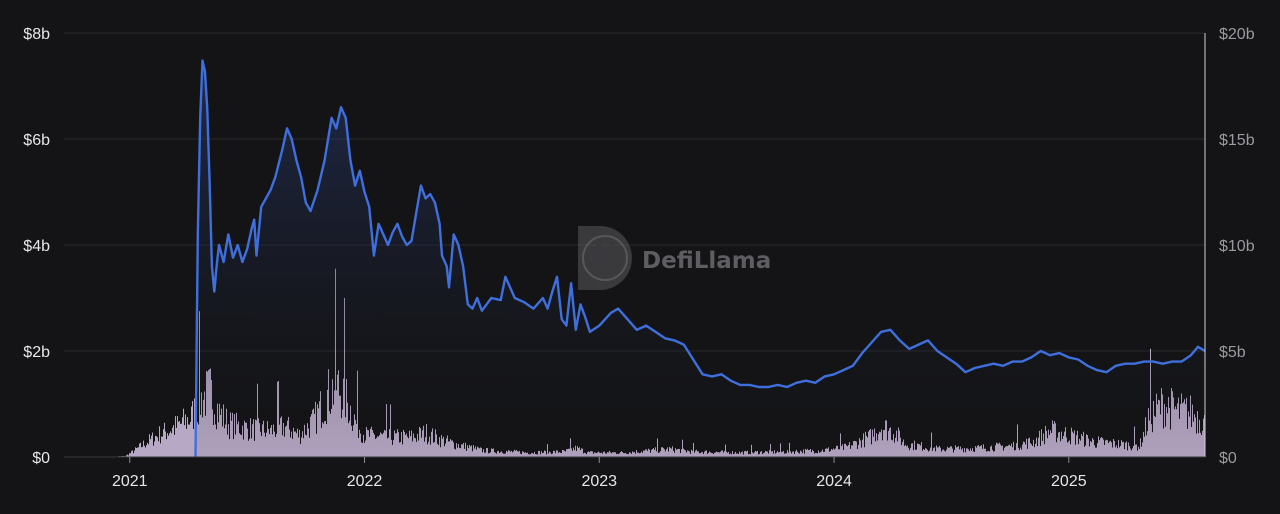 The width and height of the screenshot is (1280, 514). Describe the element at coordinates (41, 458) in the screenshot. I see `left-tick-label: $0` at that location.